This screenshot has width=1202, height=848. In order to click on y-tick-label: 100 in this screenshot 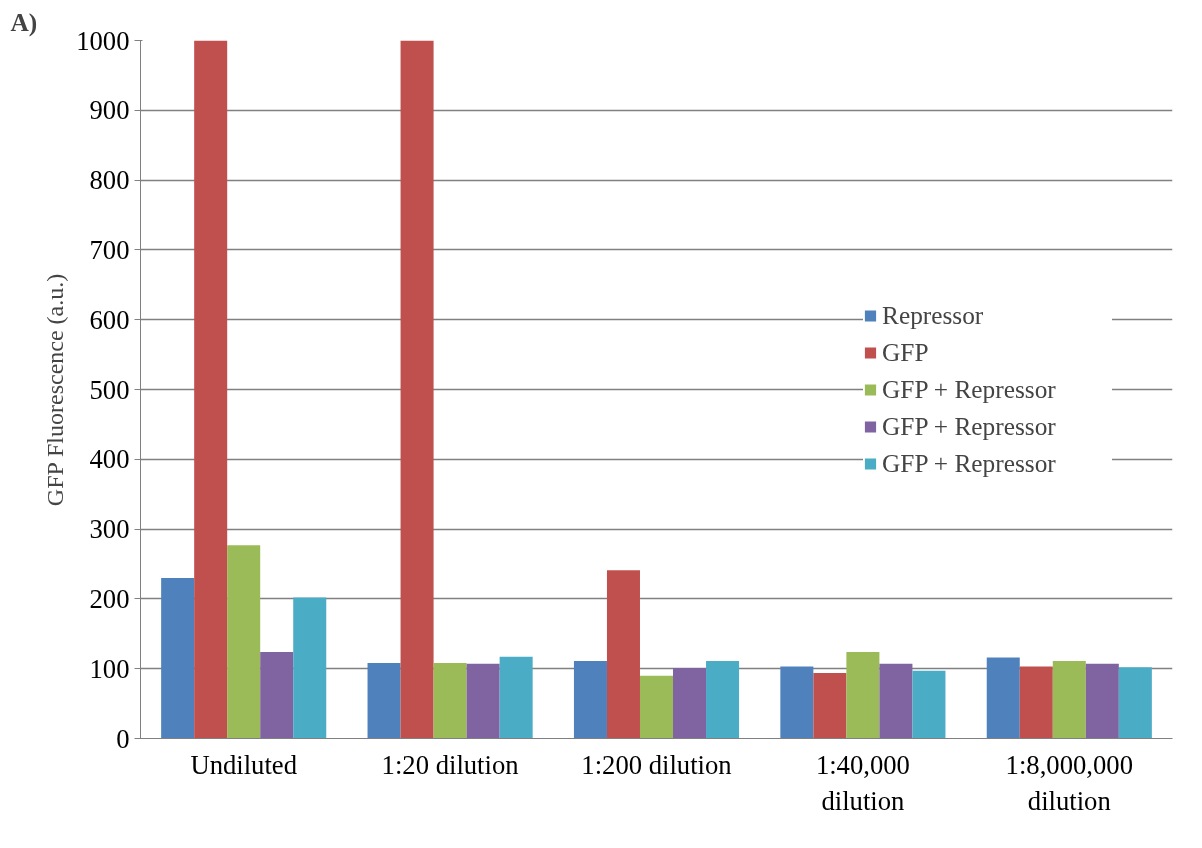, I will do `click(109, 668)`.